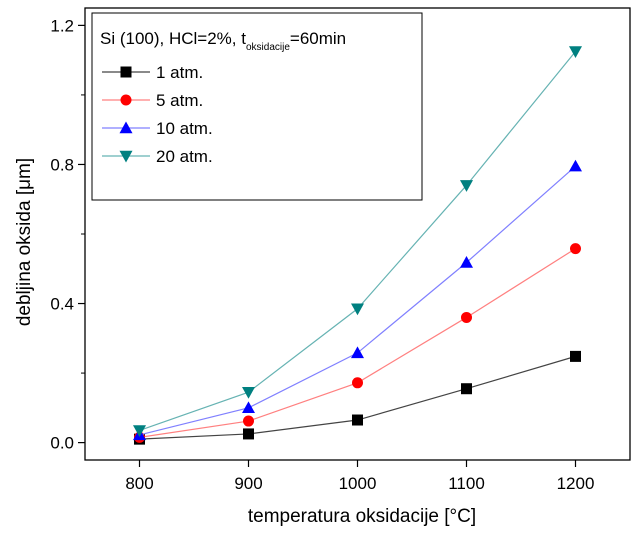  Describe the element at coordinates (268, 47) in the screenshot. I see `legend-title-subscript: oksidacije` at that location.